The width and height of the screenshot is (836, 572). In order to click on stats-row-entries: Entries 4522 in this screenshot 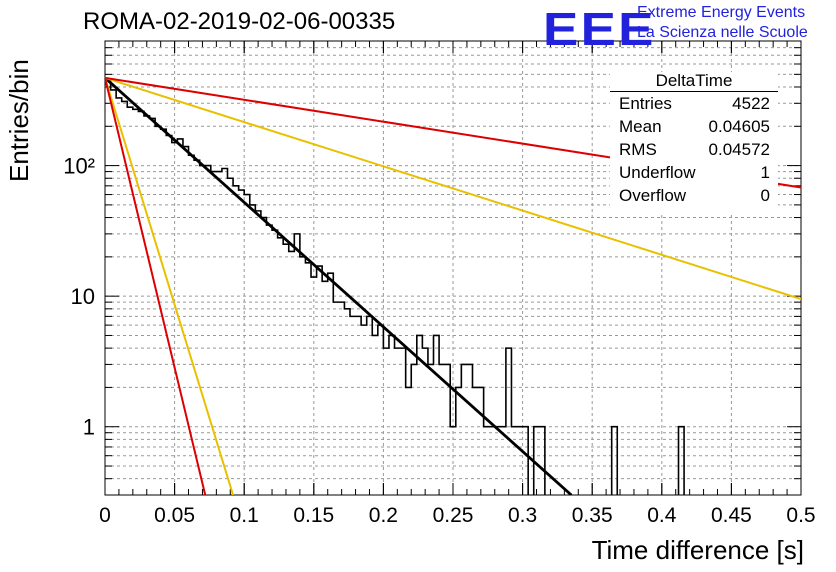, I will do `click(694, 103)`.